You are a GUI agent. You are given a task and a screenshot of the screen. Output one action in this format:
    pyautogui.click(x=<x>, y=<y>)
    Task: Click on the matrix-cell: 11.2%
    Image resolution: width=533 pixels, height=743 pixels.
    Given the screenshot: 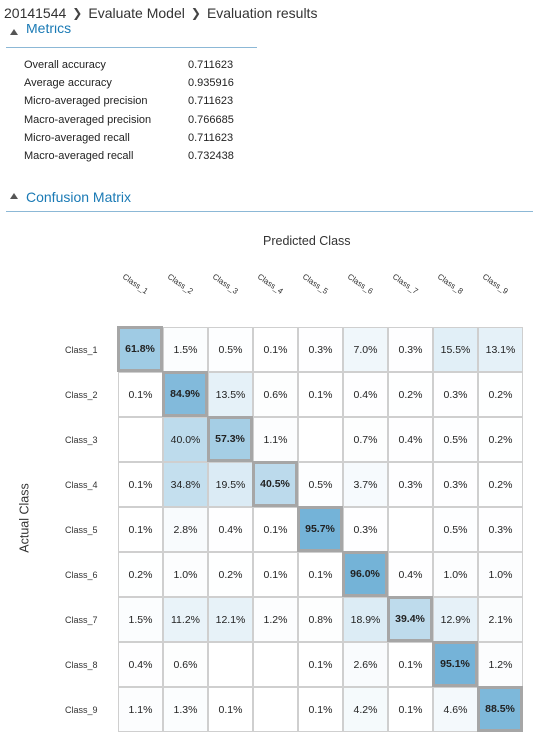 What is the action you would take?
    pyautogui.click(x=185, y=619)
    